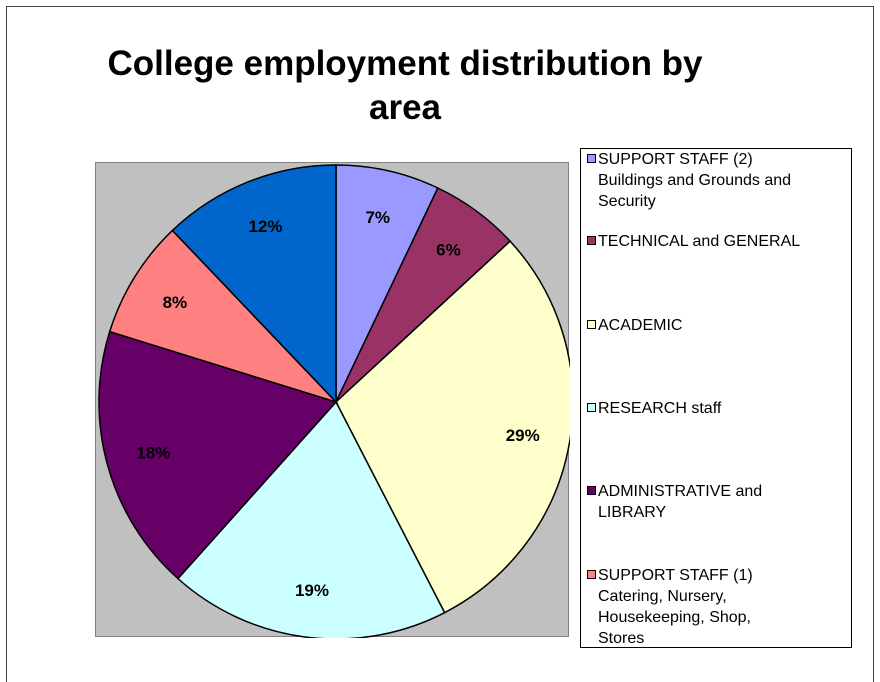  I want to click on slice-data-label: 8%, so click(175, 302).